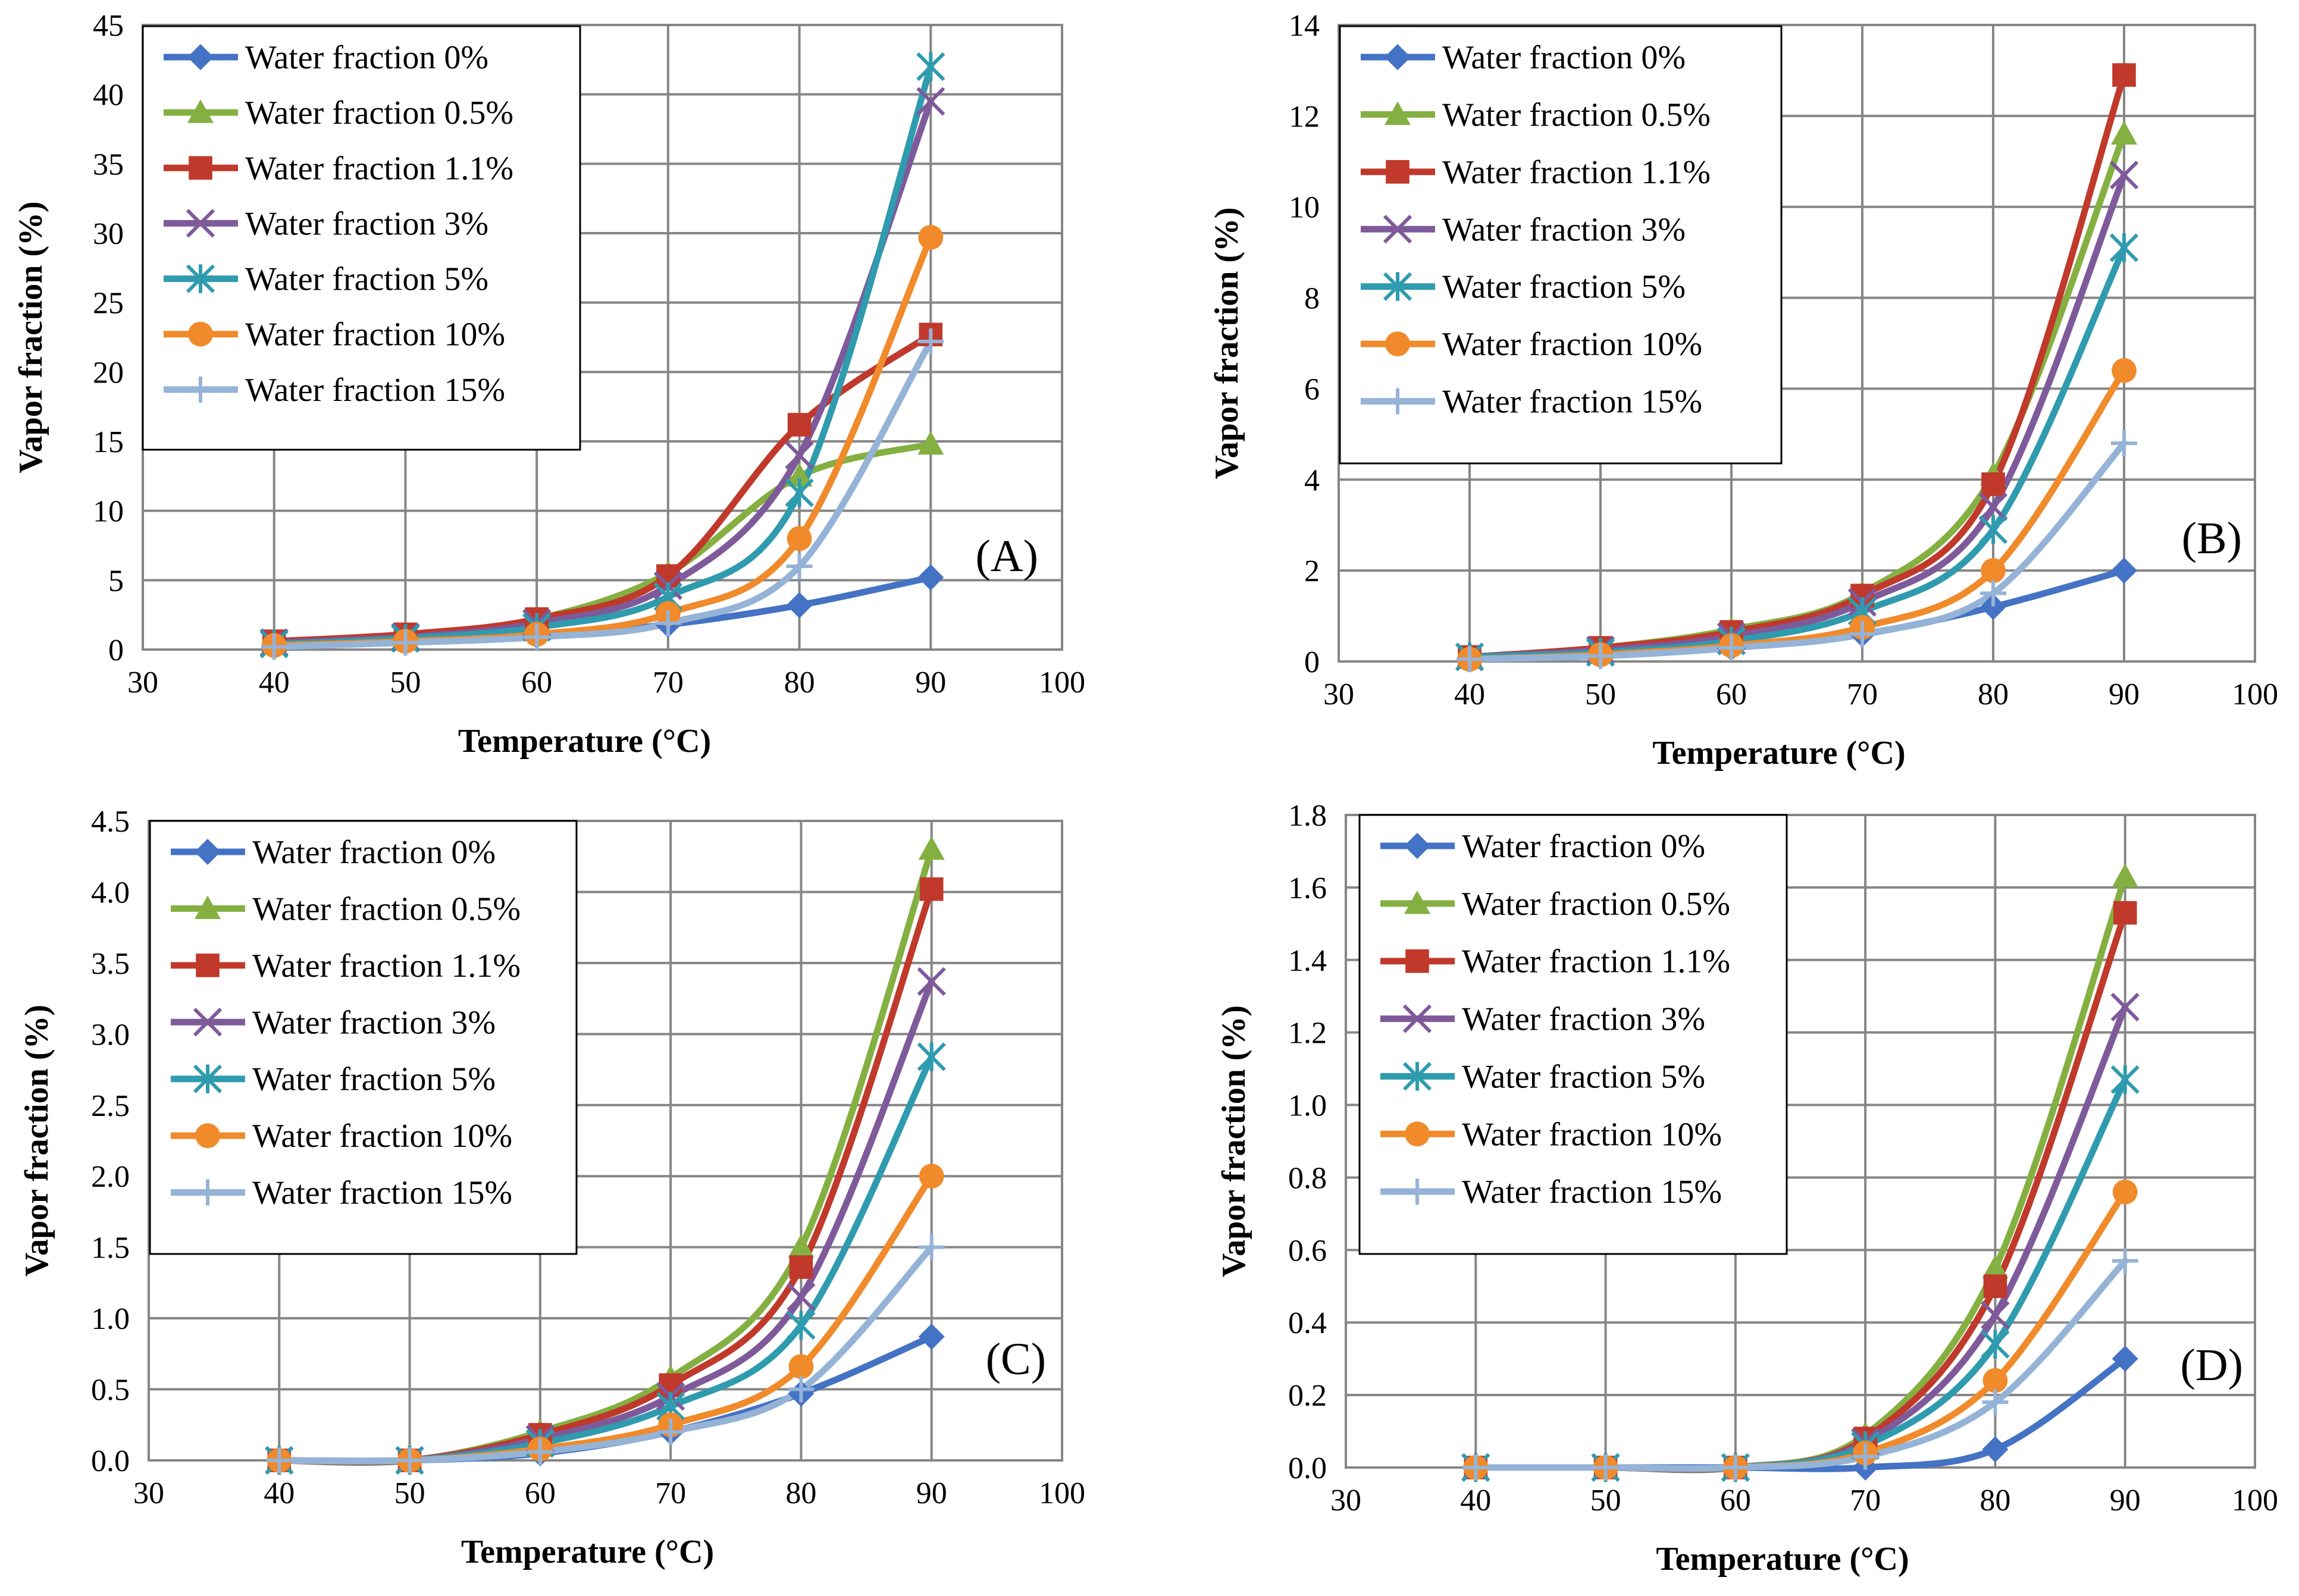  I want to click on legend-box, so click(361, 238).